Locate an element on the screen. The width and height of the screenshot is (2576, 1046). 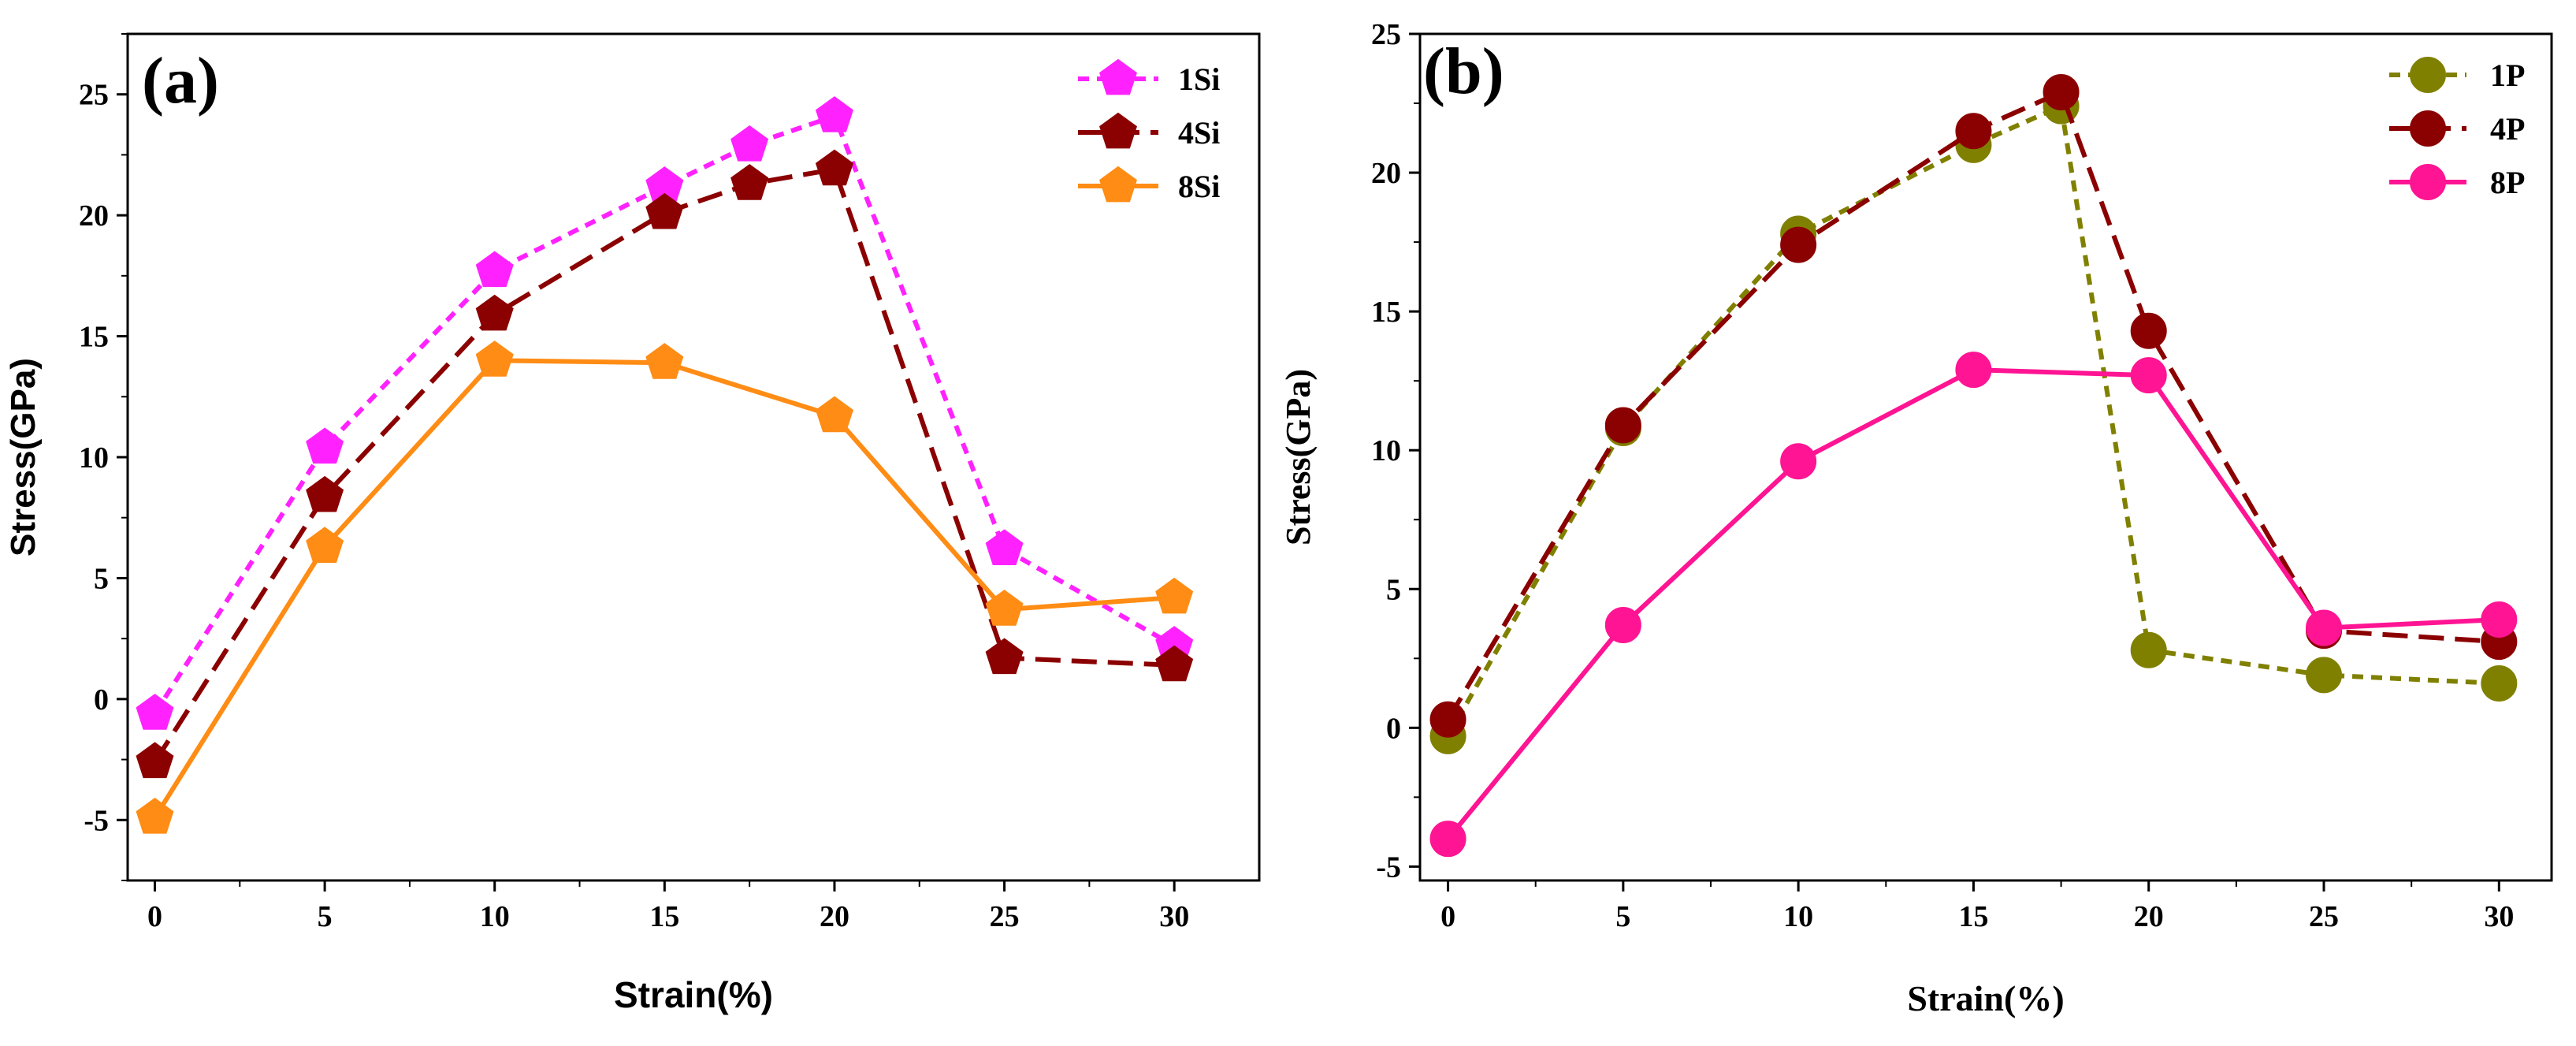
legend-label: 8Si is located at coordinates (1199, 186).